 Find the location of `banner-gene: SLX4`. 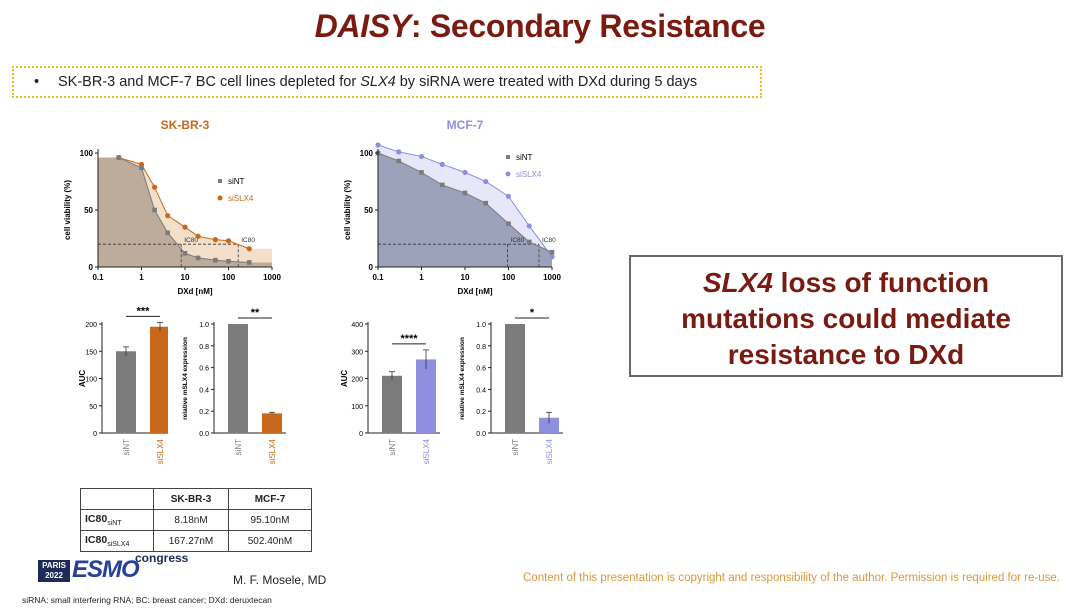

banner-gene: SLX4 is located at coordinates (378, 82).